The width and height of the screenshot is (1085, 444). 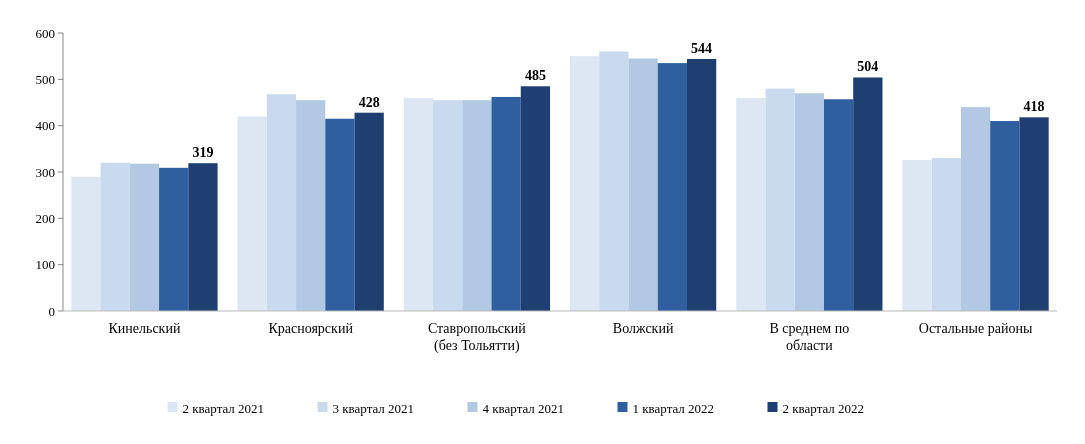 What do you see at coordinates (223, 408) in the screenshot?
I see `legend-label: 2 квартал 2021` at bounding box center [223, 408].